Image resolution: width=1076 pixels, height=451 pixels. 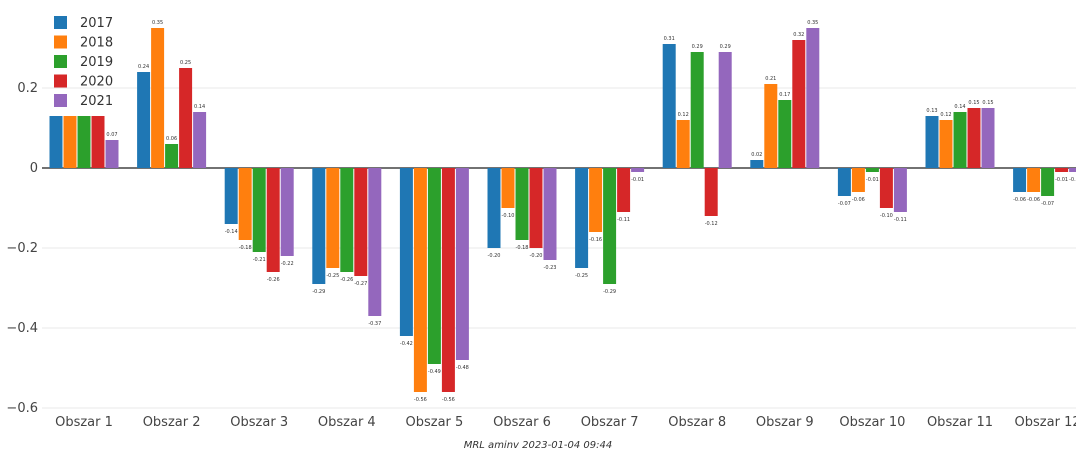 What do you see at coordinates (231, 232) in the screenshot?
I see `data-label: -0.14` at bounding box center [231, 232].